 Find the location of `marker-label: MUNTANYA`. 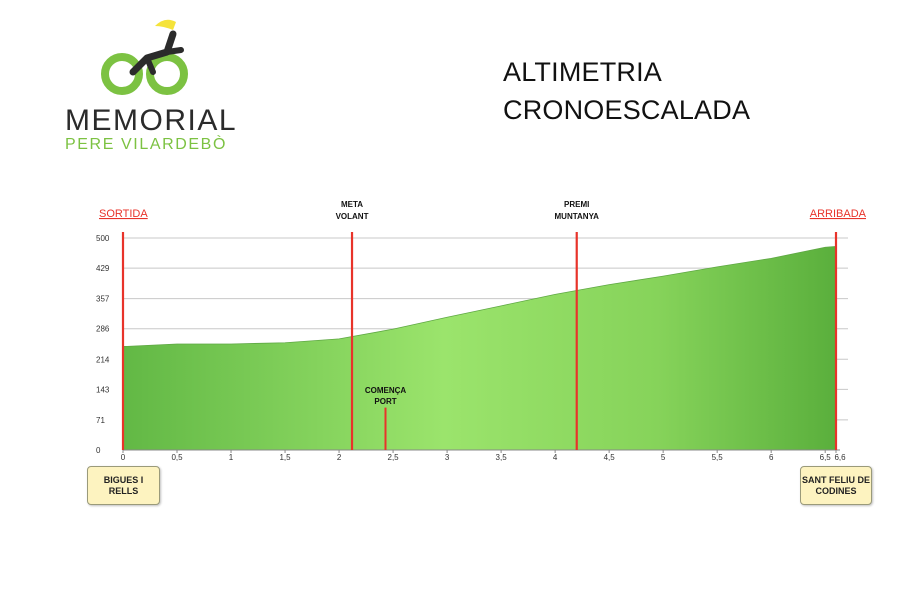

marker-label: MUNTANYA is located at coordinates (577, 216).